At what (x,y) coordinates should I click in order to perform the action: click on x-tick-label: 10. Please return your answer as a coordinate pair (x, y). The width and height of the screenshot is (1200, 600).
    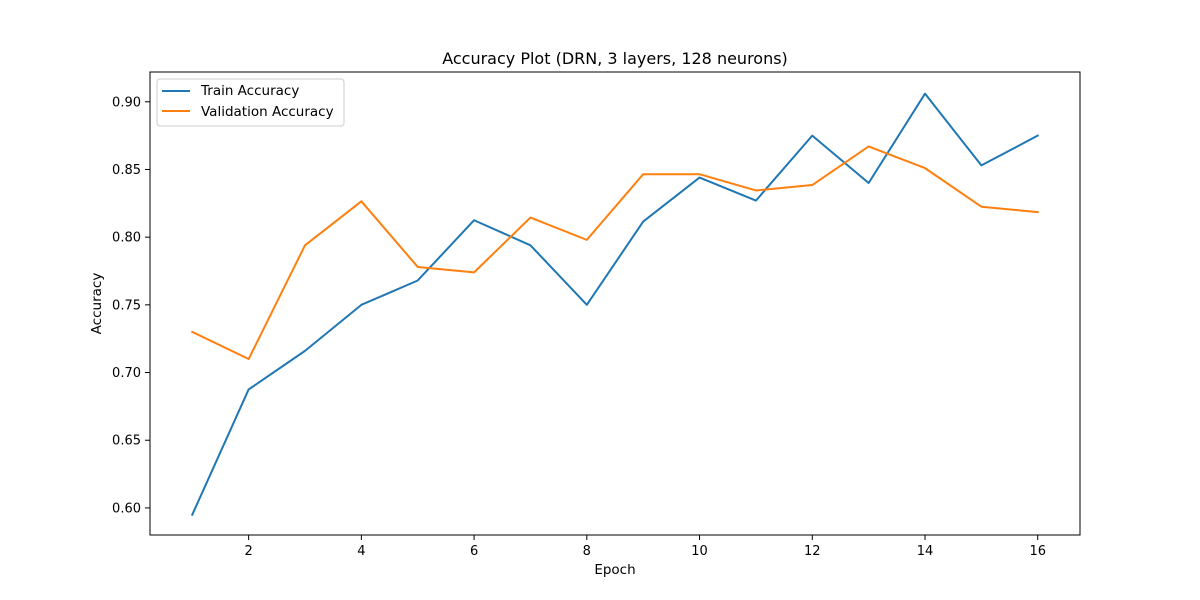
    Looking at the image, I should click on (699, 551).